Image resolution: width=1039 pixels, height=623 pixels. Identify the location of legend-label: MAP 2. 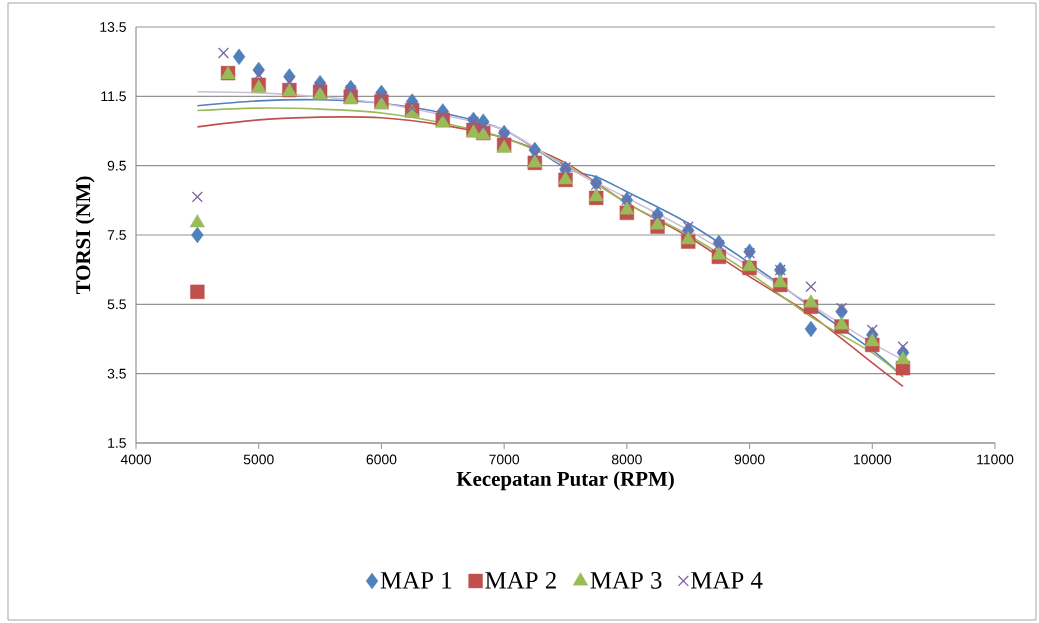
(520, 580).